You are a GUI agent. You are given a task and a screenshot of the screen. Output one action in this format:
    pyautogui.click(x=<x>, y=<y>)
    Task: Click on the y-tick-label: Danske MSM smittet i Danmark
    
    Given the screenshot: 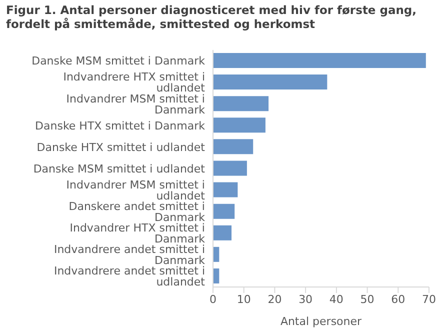 What is the action you would take?
    pyautogui.click(x=119, y=61)
    